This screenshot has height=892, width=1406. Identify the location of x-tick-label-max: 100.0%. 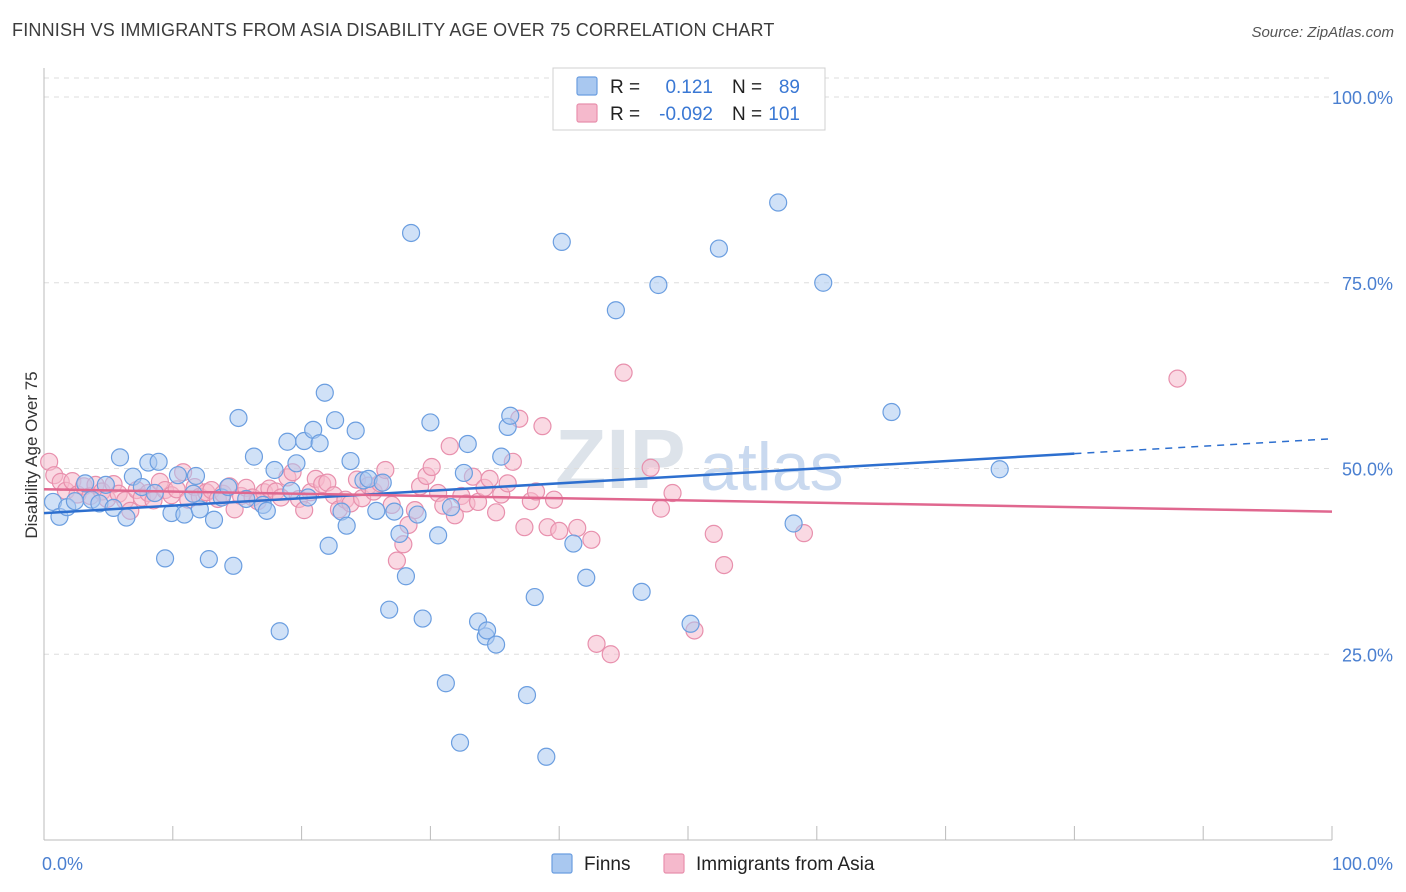
(1362, 864).